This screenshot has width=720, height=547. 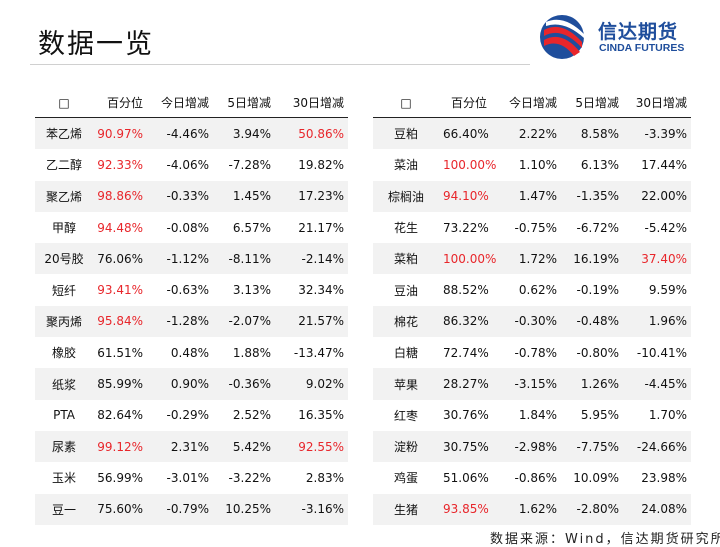 What do you see at coordinates (187, 415) in the screenshot?
I see `cell: -0.29%` at bounding box center [187, 415].